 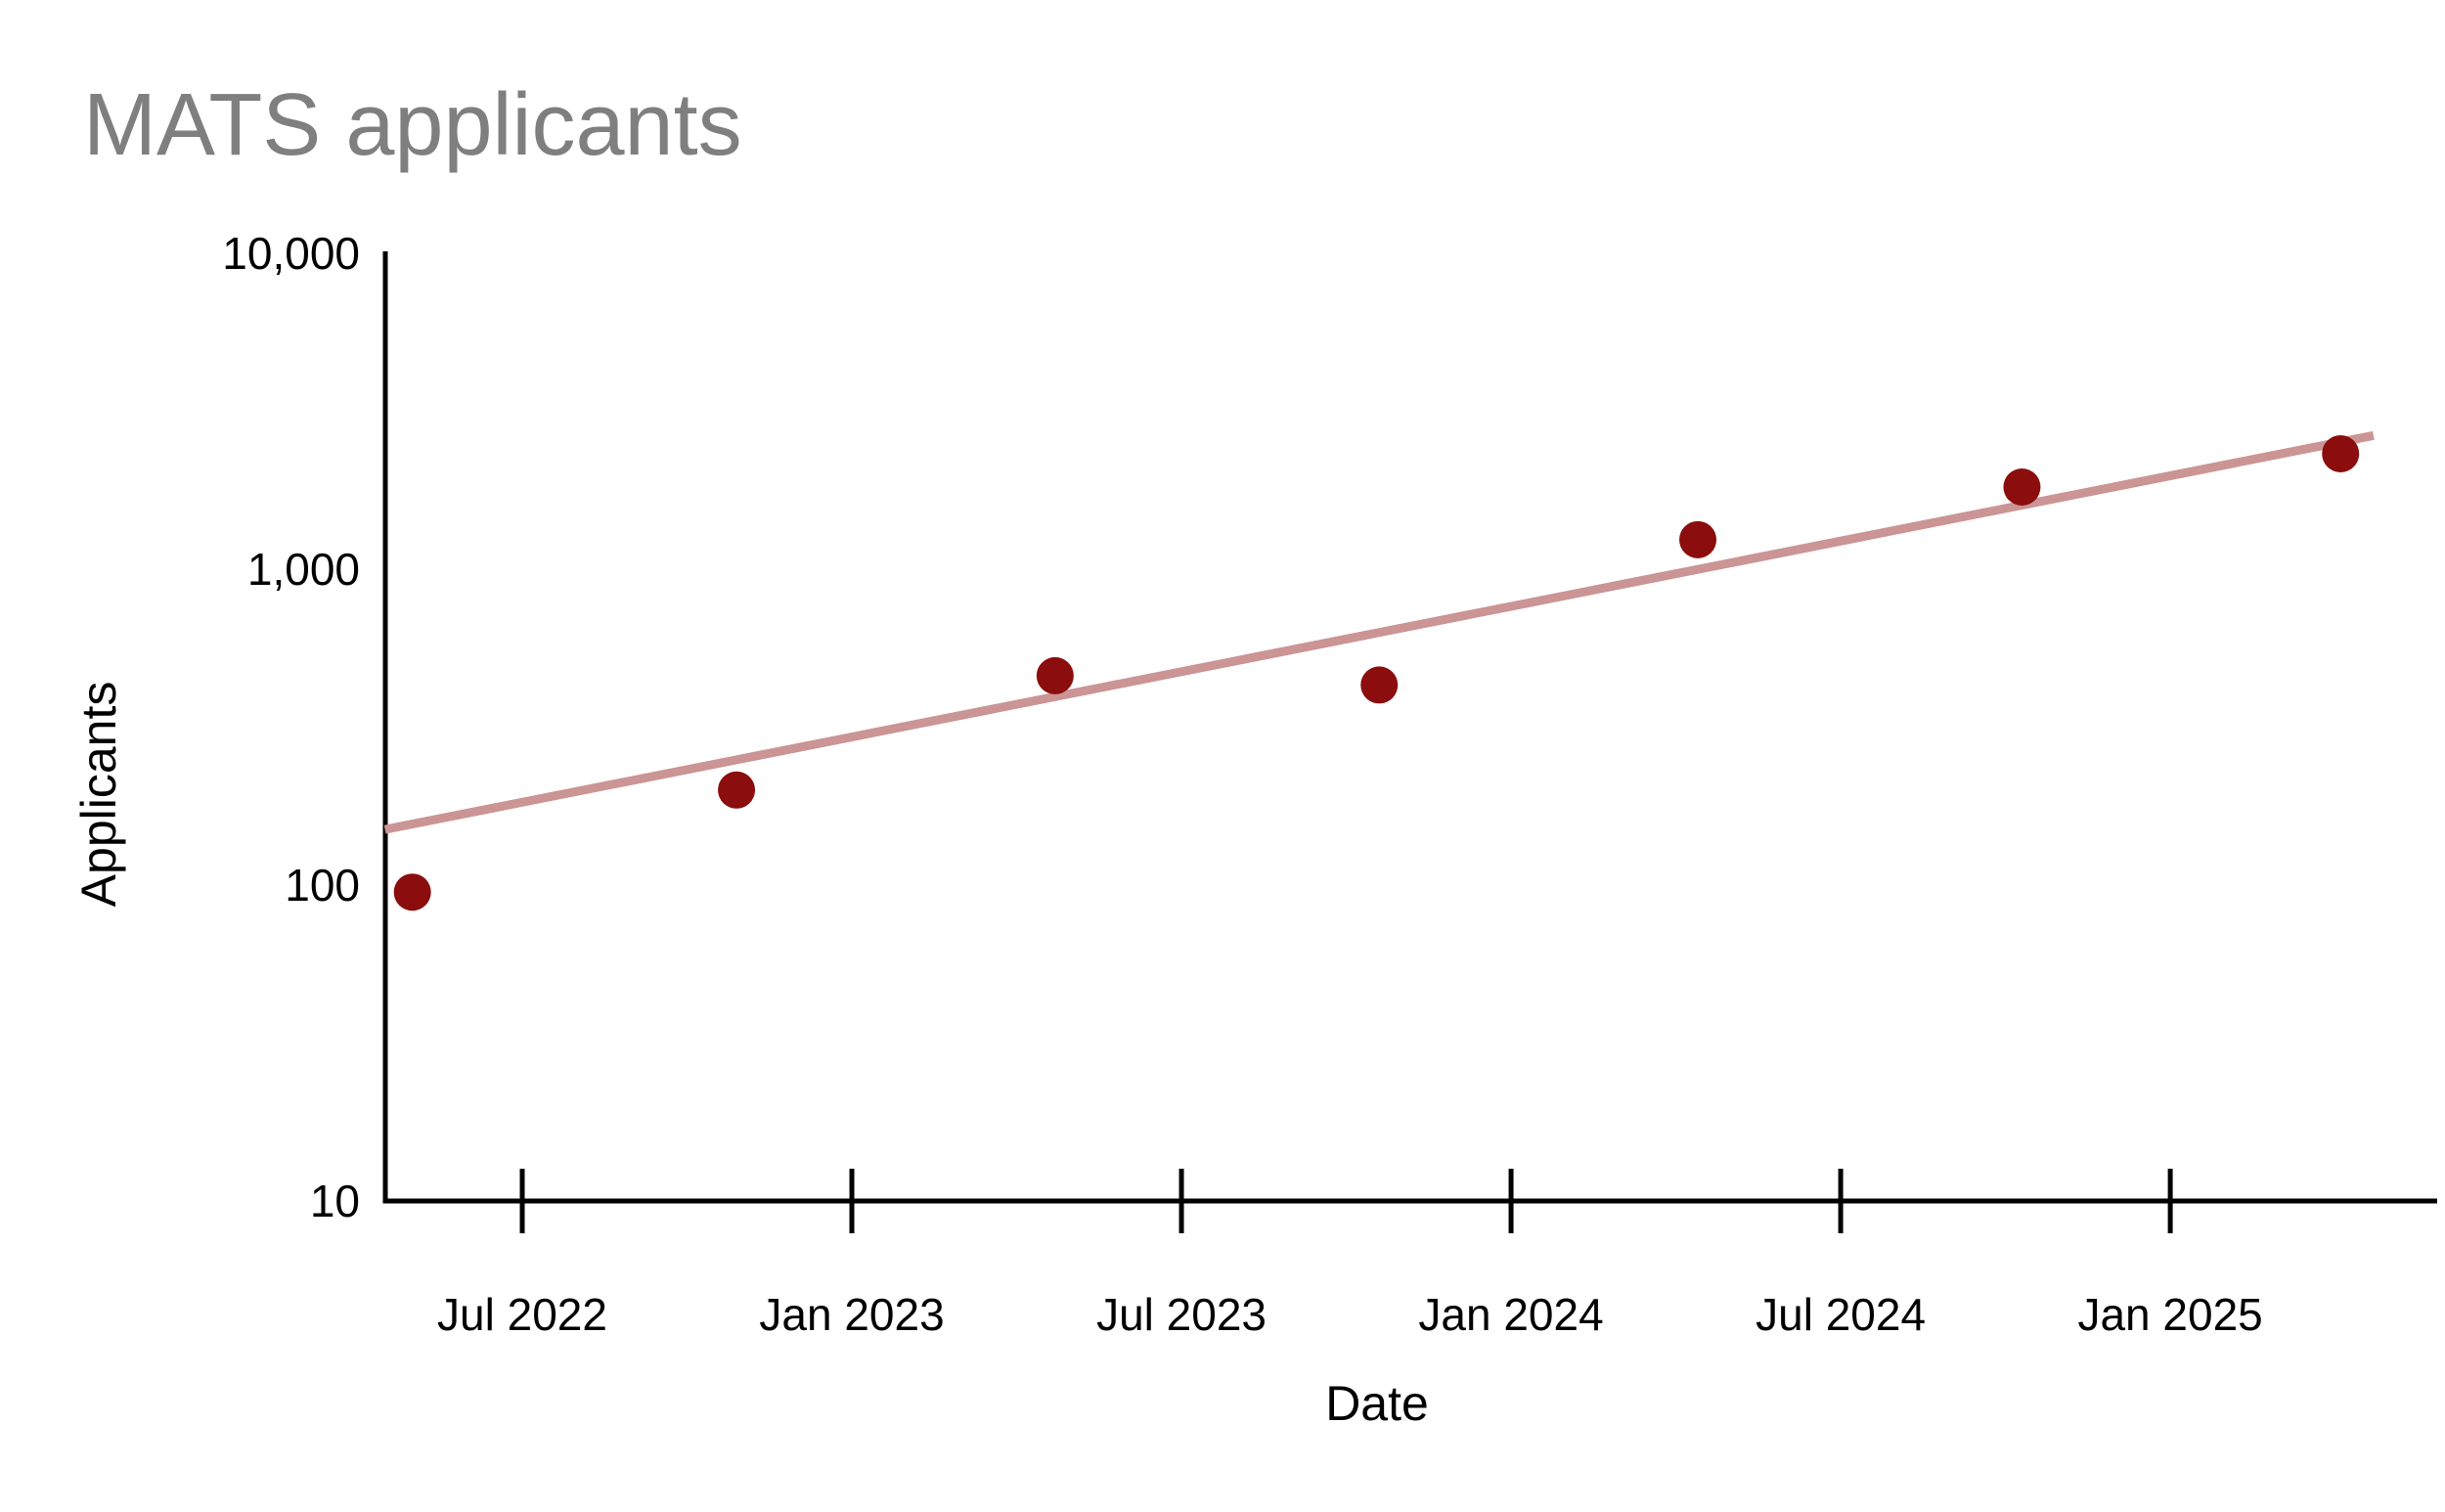 What do you see at coordinates (1377, 1403) in the screenshot?
I see `x-axis-title: Date` at bounding box center [1377, 1403].